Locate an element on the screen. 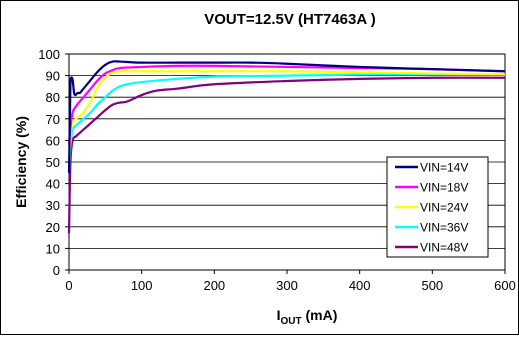 The height and width of the screenshot is (340, 519). y-tick-label: 50 is located at coordinates (53, 162).